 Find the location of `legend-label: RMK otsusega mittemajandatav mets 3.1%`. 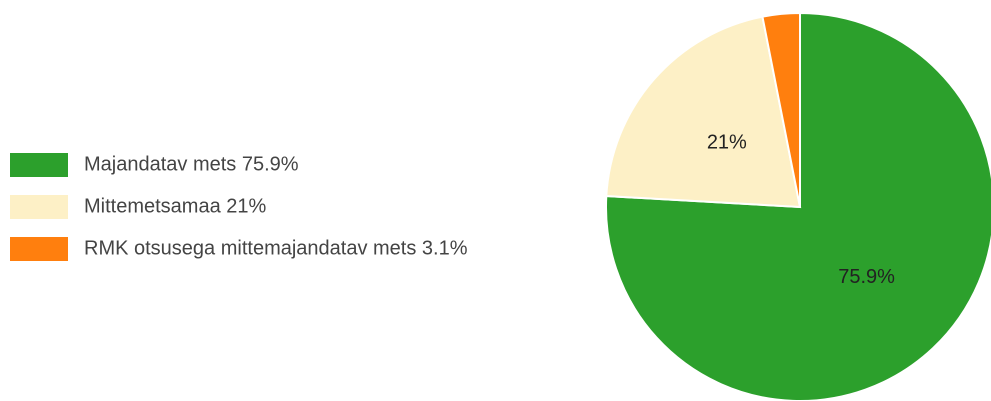

legend-label: RMK otsusega mittemajandatav mets 3.1% is located at coordinates (276, 248).